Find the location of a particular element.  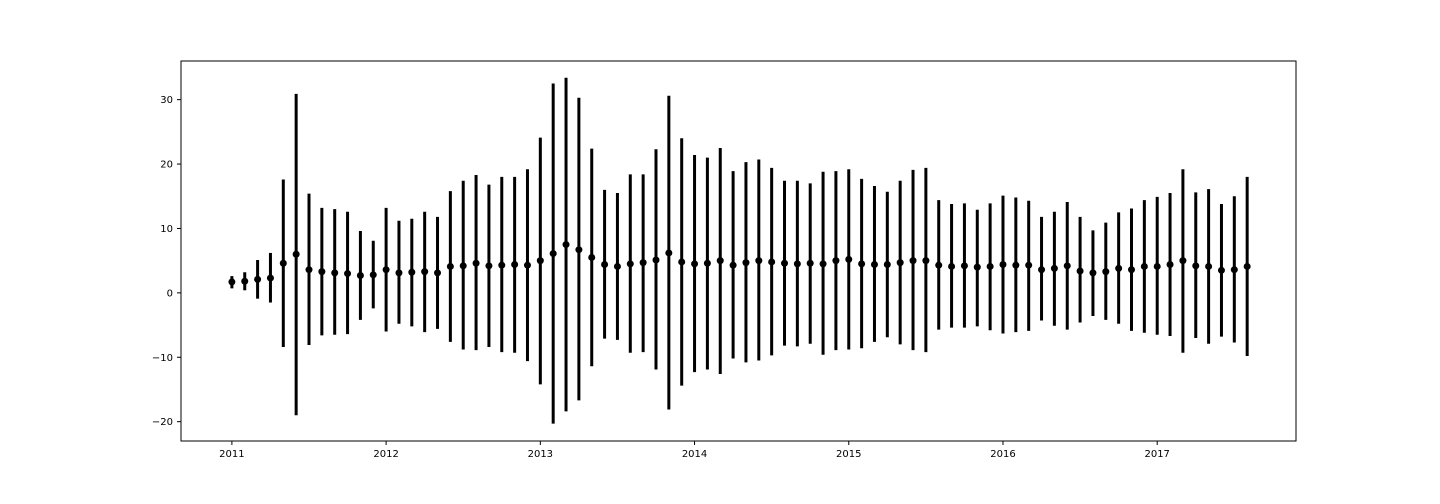

y-tick-label: −10 is located at coordinates (162, 358).